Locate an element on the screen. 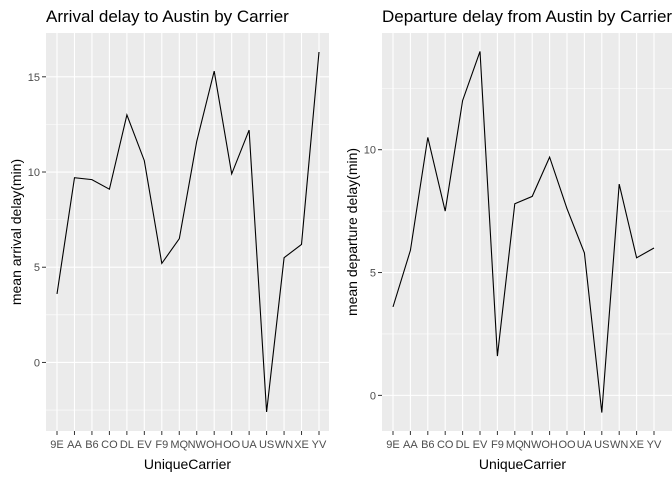 The height and width of the screenshot is (480, 672). departure-y-axis: 0 5 10 is located at coordinates (373, 273).